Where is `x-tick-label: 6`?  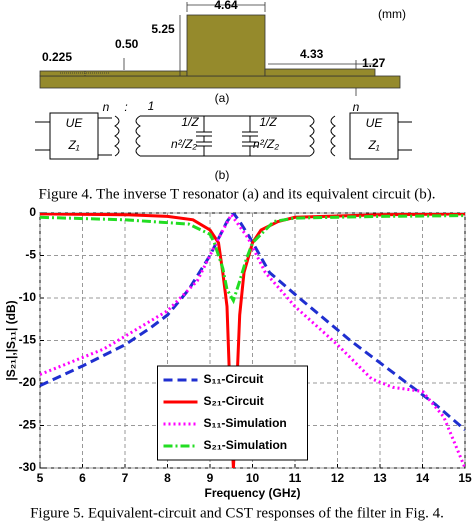 x-tick-label: 6 is located at coordinates (82, 478).